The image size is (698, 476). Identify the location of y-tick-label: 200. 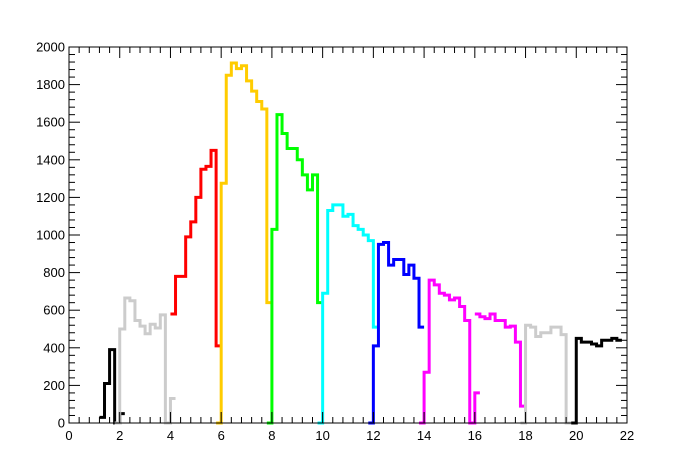
(54, 385).